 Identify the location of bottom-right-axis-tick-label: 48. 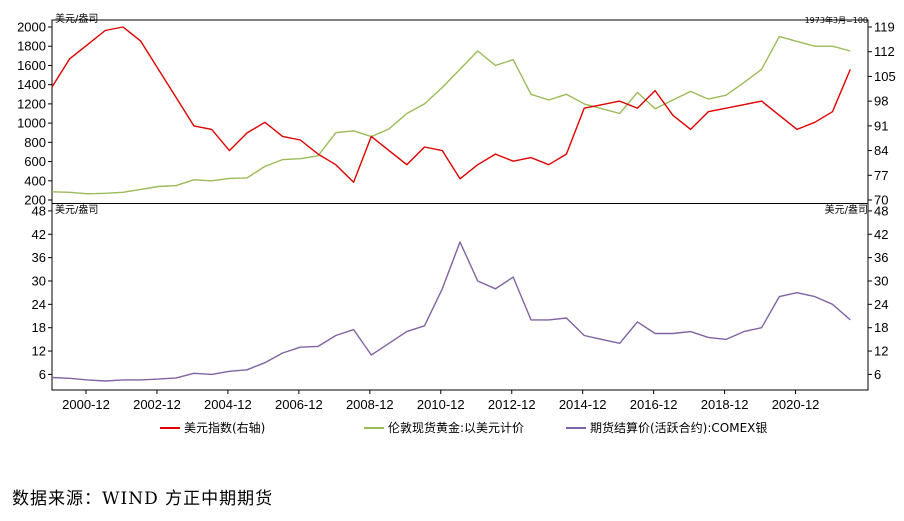
(881, 210).